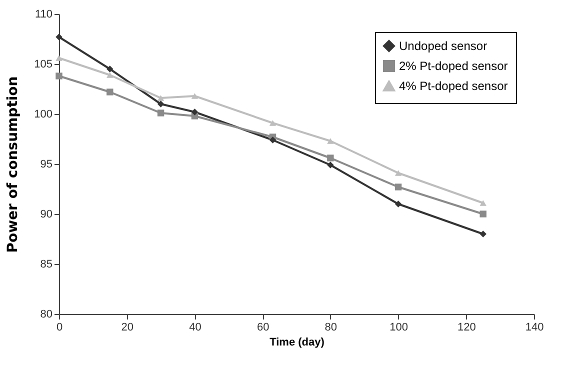  Describe the element at coordinates (46, 264) in the screenshot. I see `y-tick-label: 85` at that location.